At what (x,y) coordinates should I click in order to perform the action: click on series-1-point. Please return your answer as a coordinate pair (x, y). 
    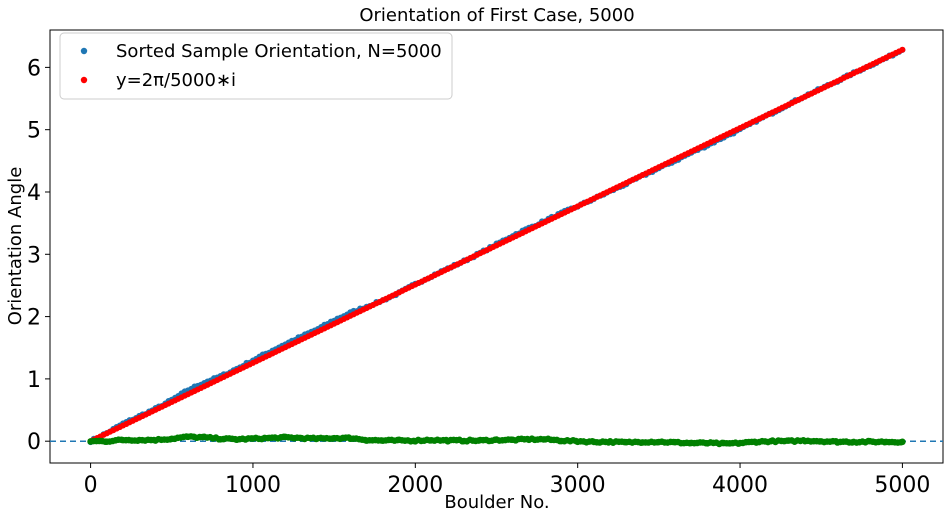
    Looking at the image, I should click on (902, 49).